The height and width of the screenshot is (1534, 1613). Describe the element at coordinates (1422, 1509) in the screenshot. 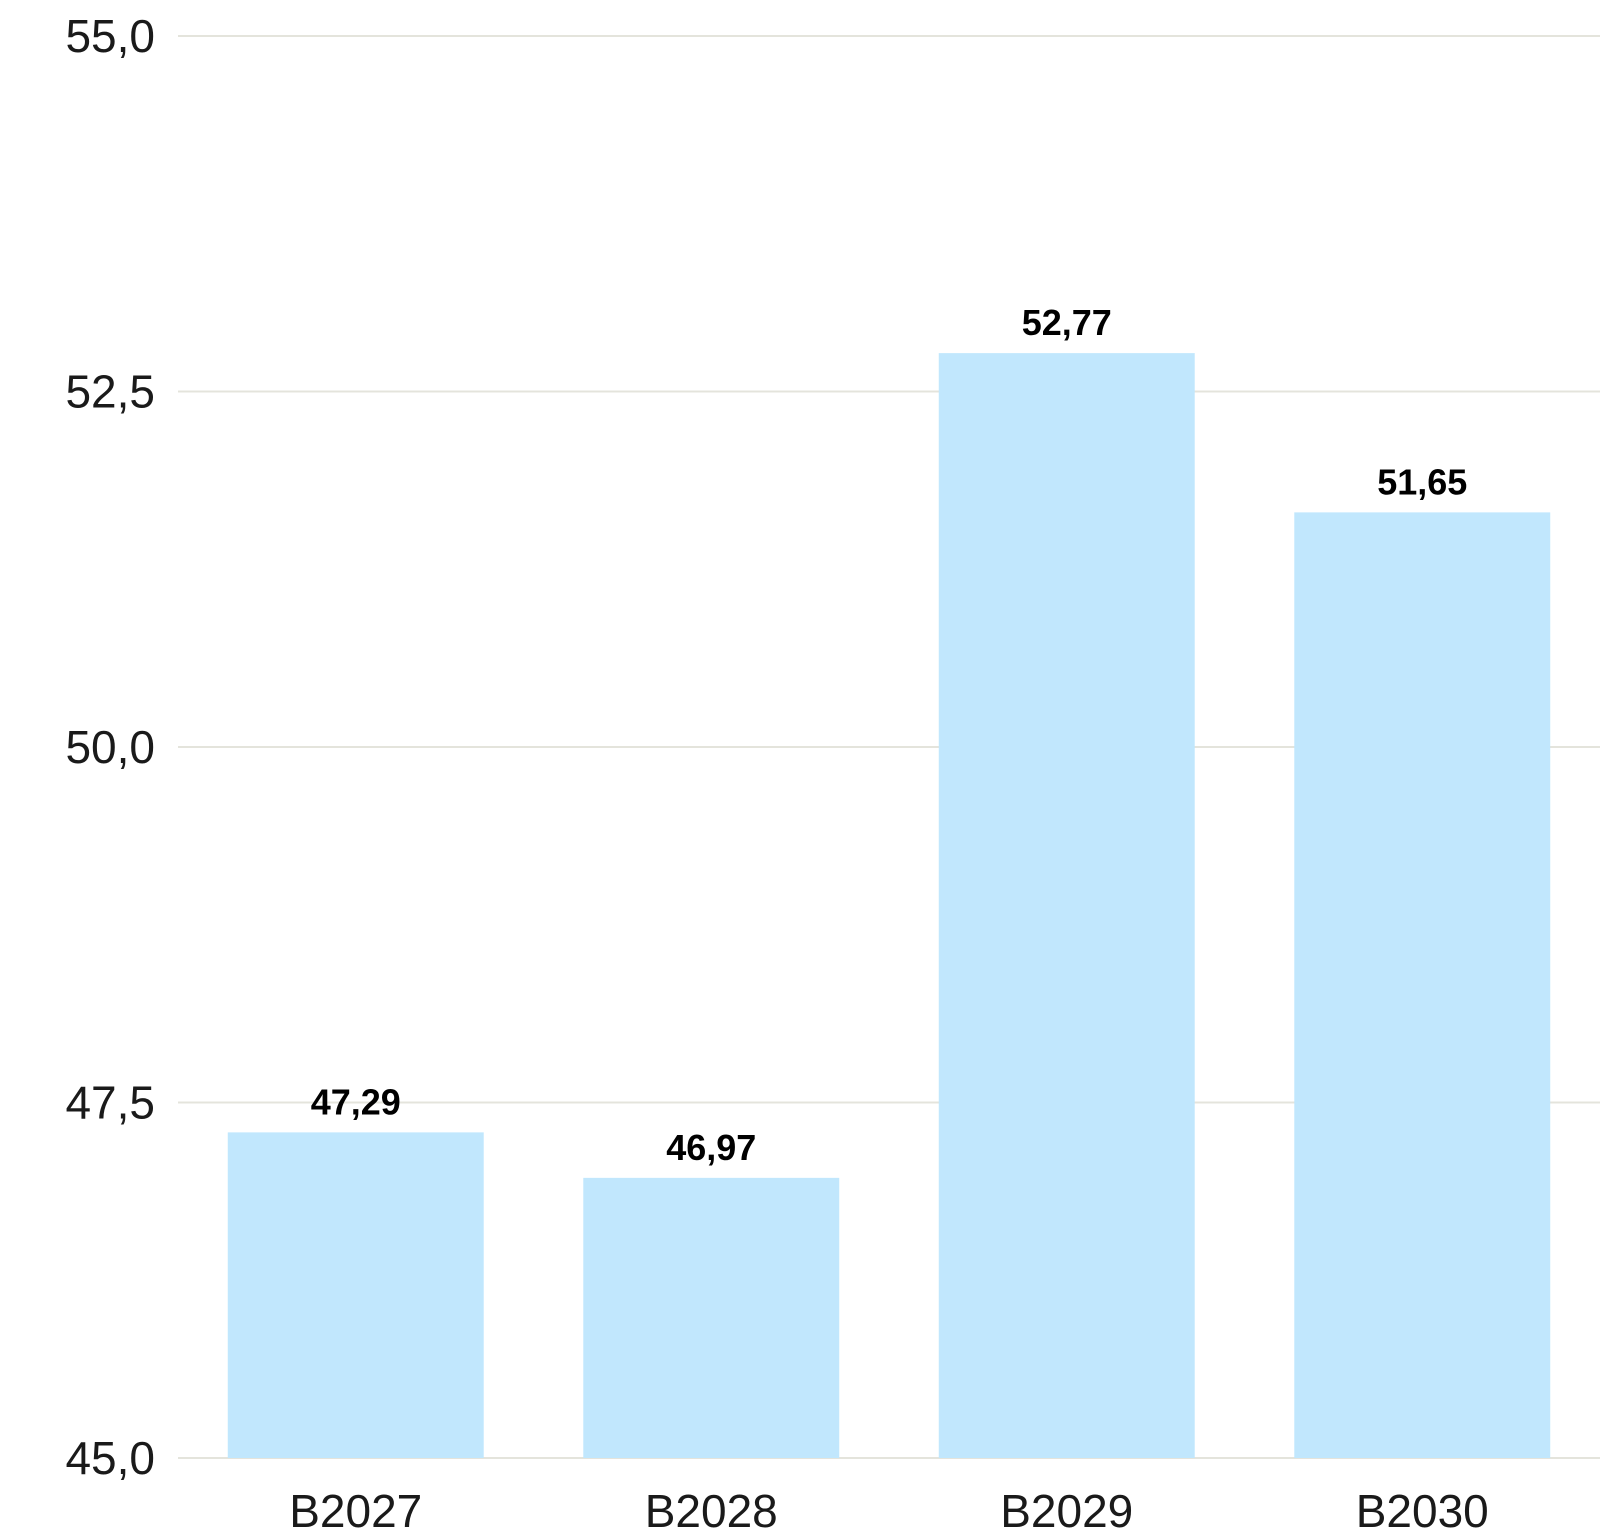

I see `x-tick-label: B2030` at that location.